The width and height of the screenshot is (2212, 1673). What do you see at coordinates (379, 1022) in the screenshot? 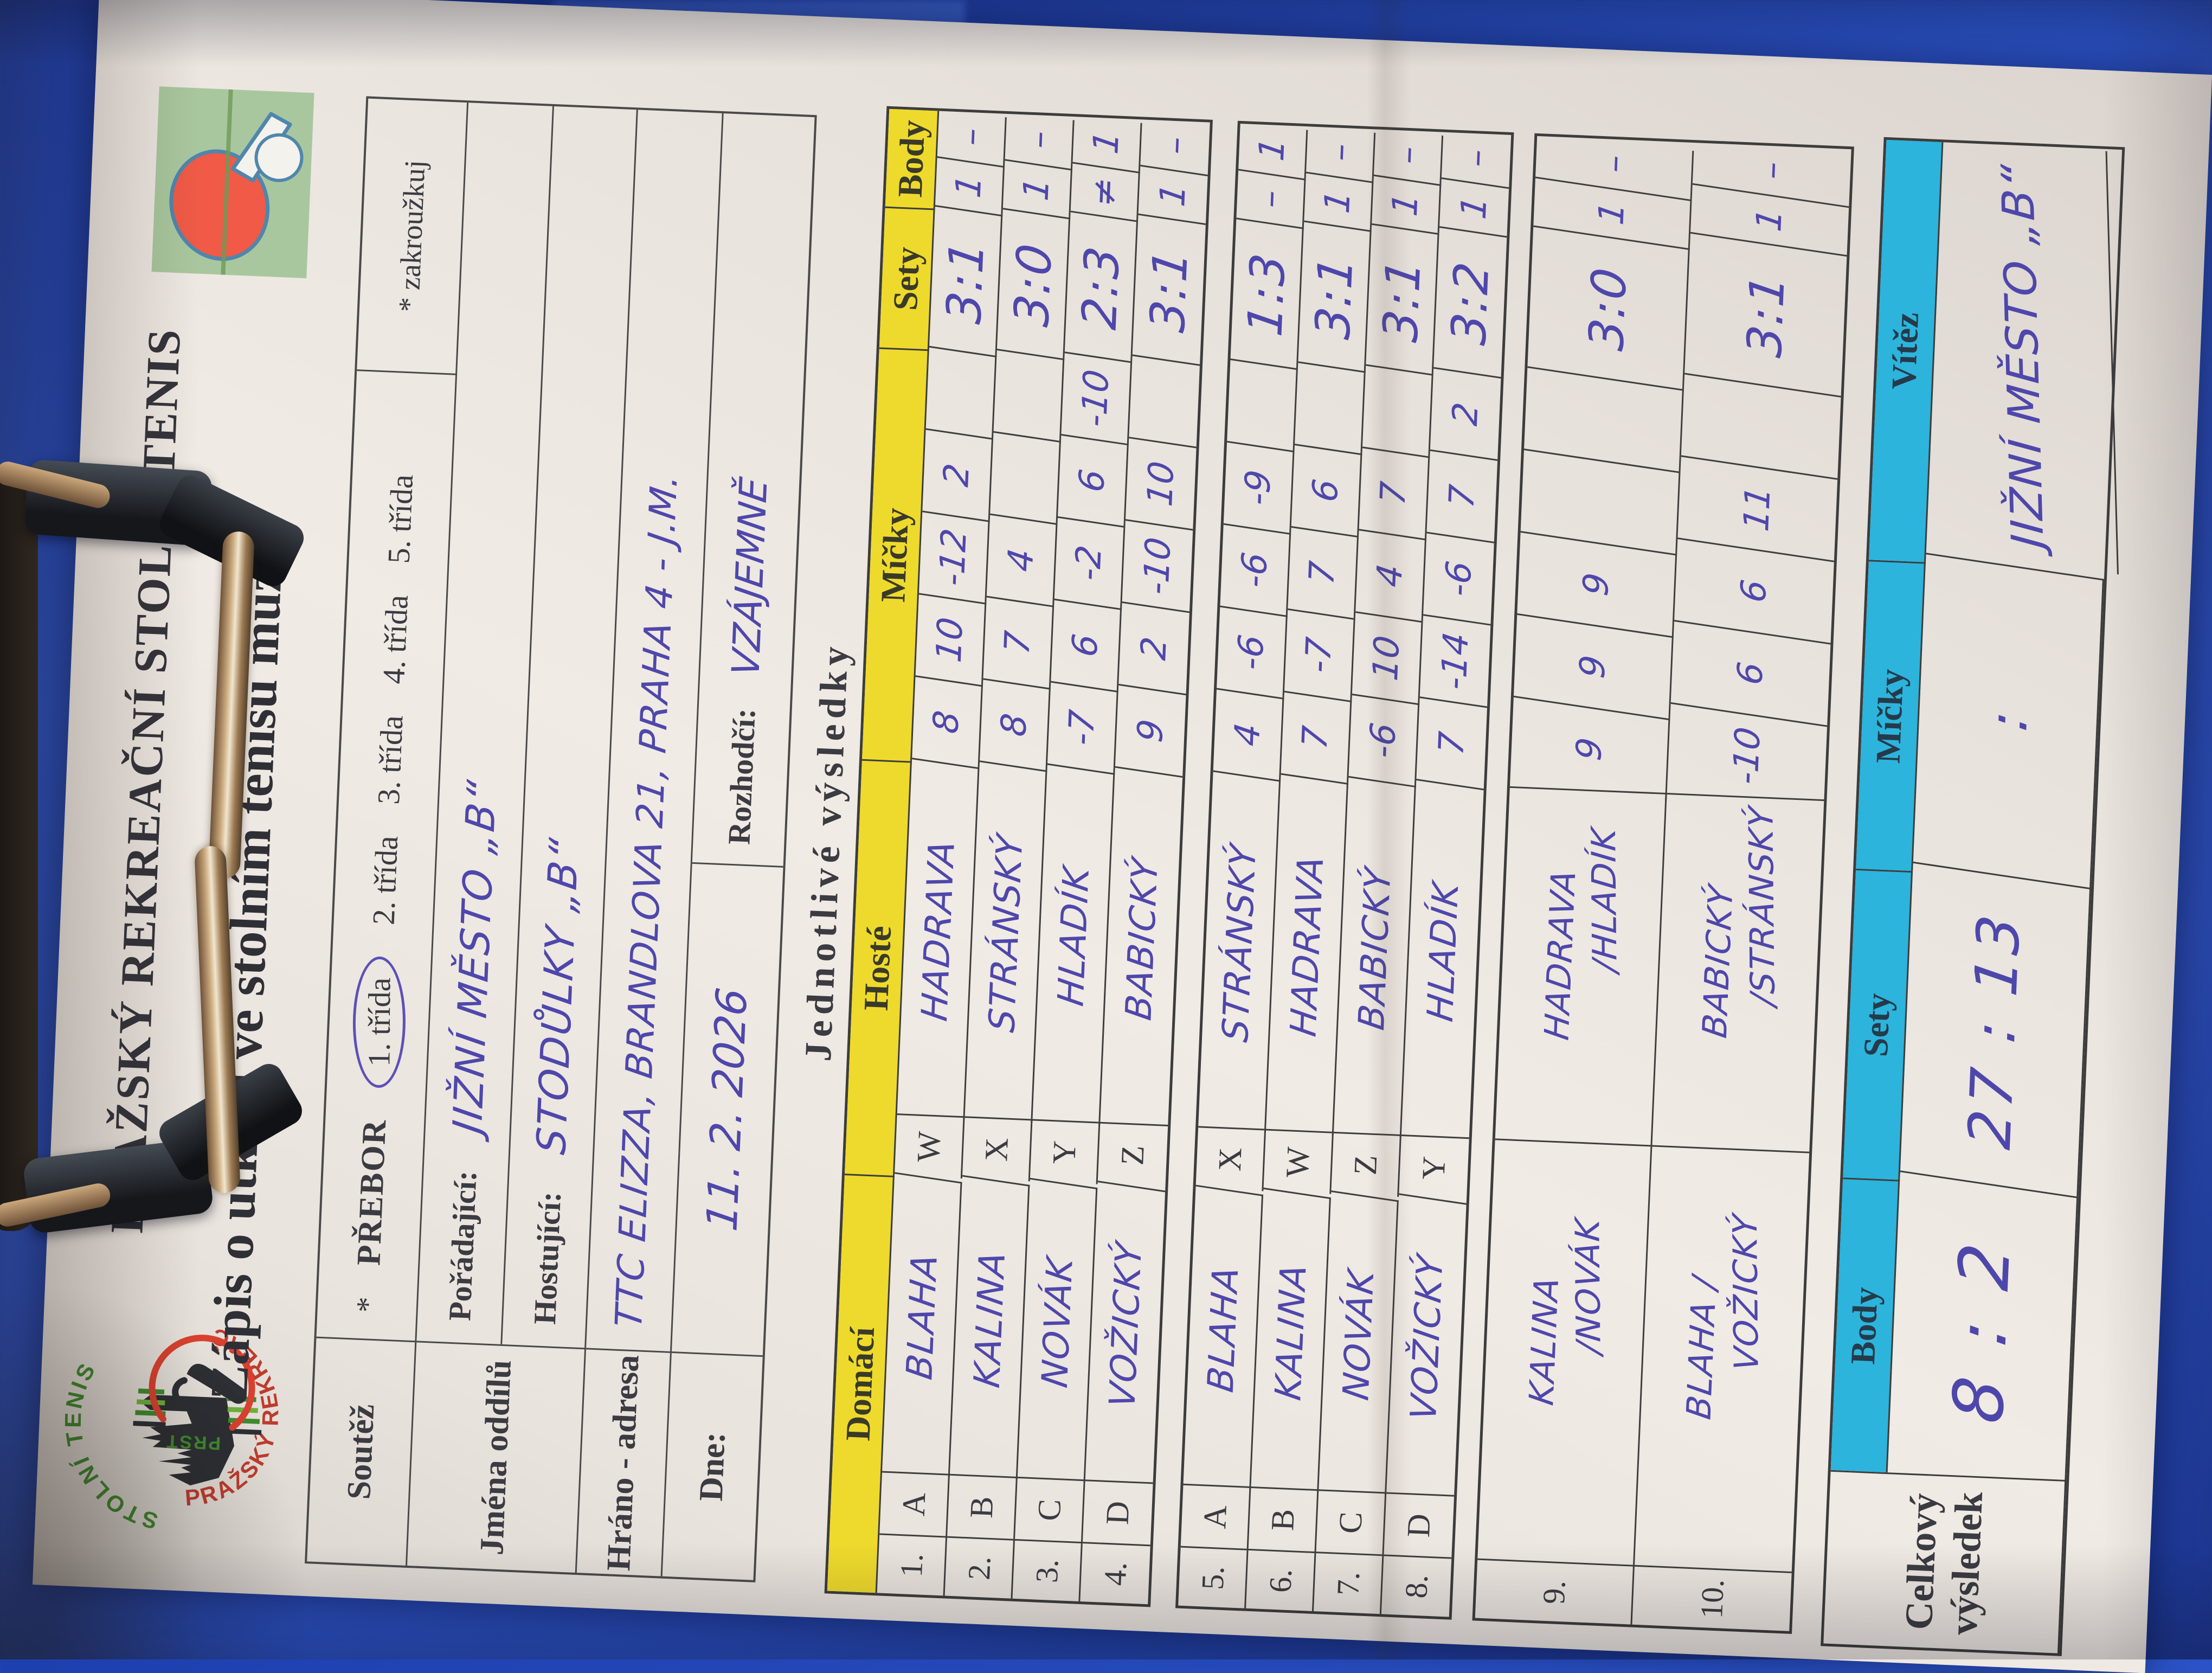
I see `class-1-circled: 1. třída` at bounding box center [379, 1022].